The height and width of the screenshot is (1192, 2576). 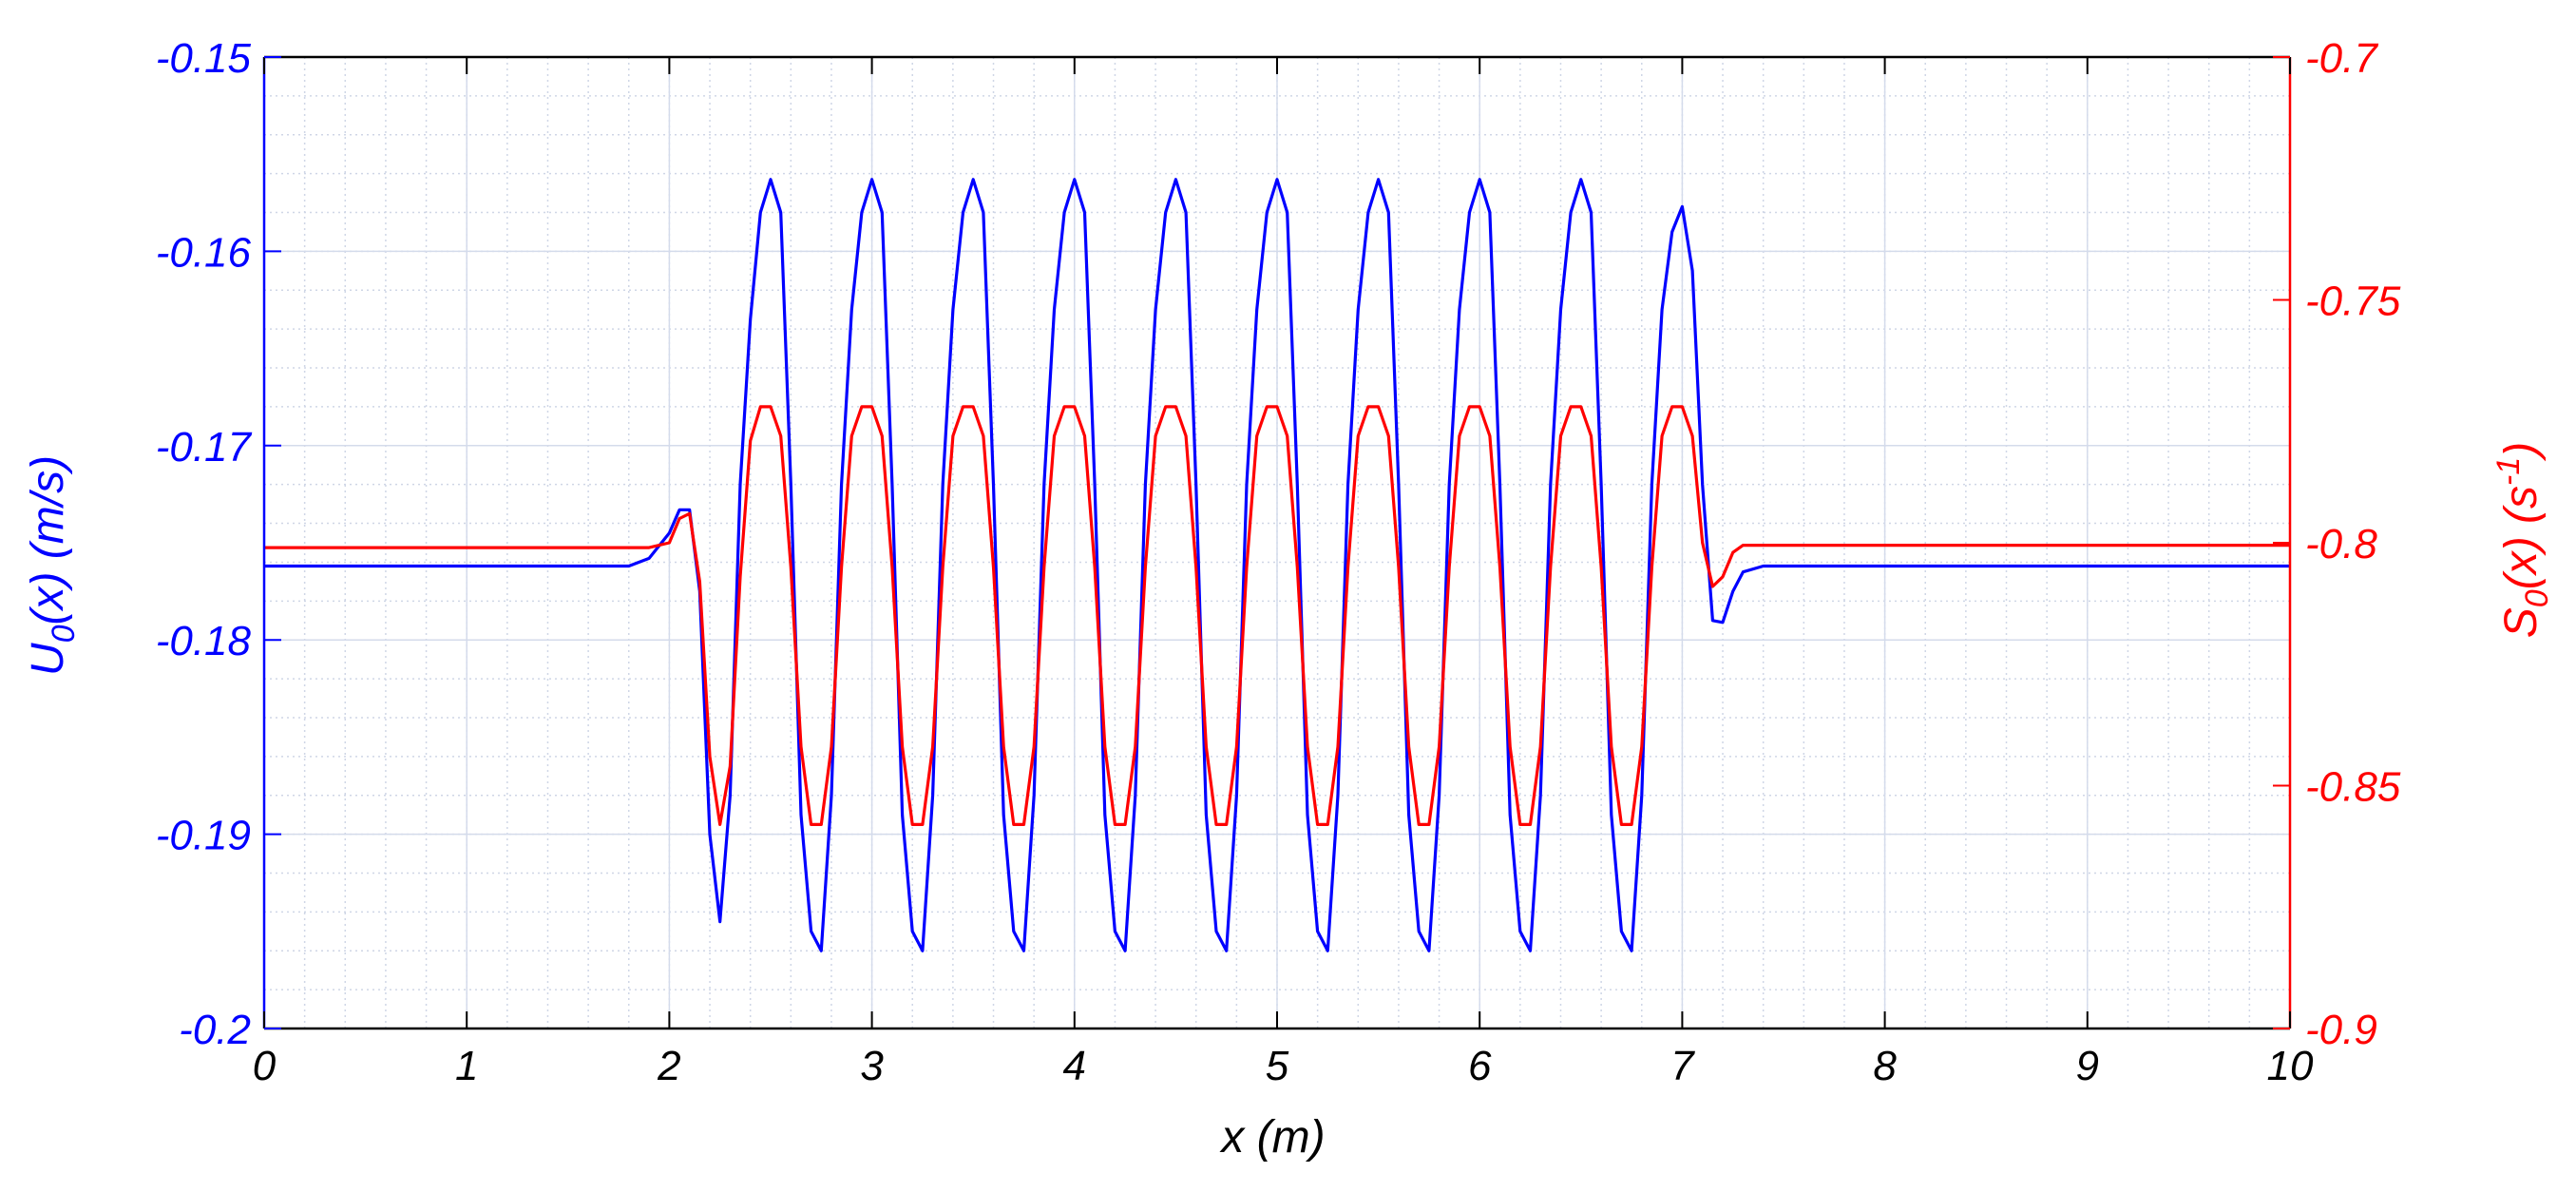 What do you see at coordinates (204, 58) in the screenshot?
I see `y-left-tick-label: -0.15` at bounding box center [204, 58].